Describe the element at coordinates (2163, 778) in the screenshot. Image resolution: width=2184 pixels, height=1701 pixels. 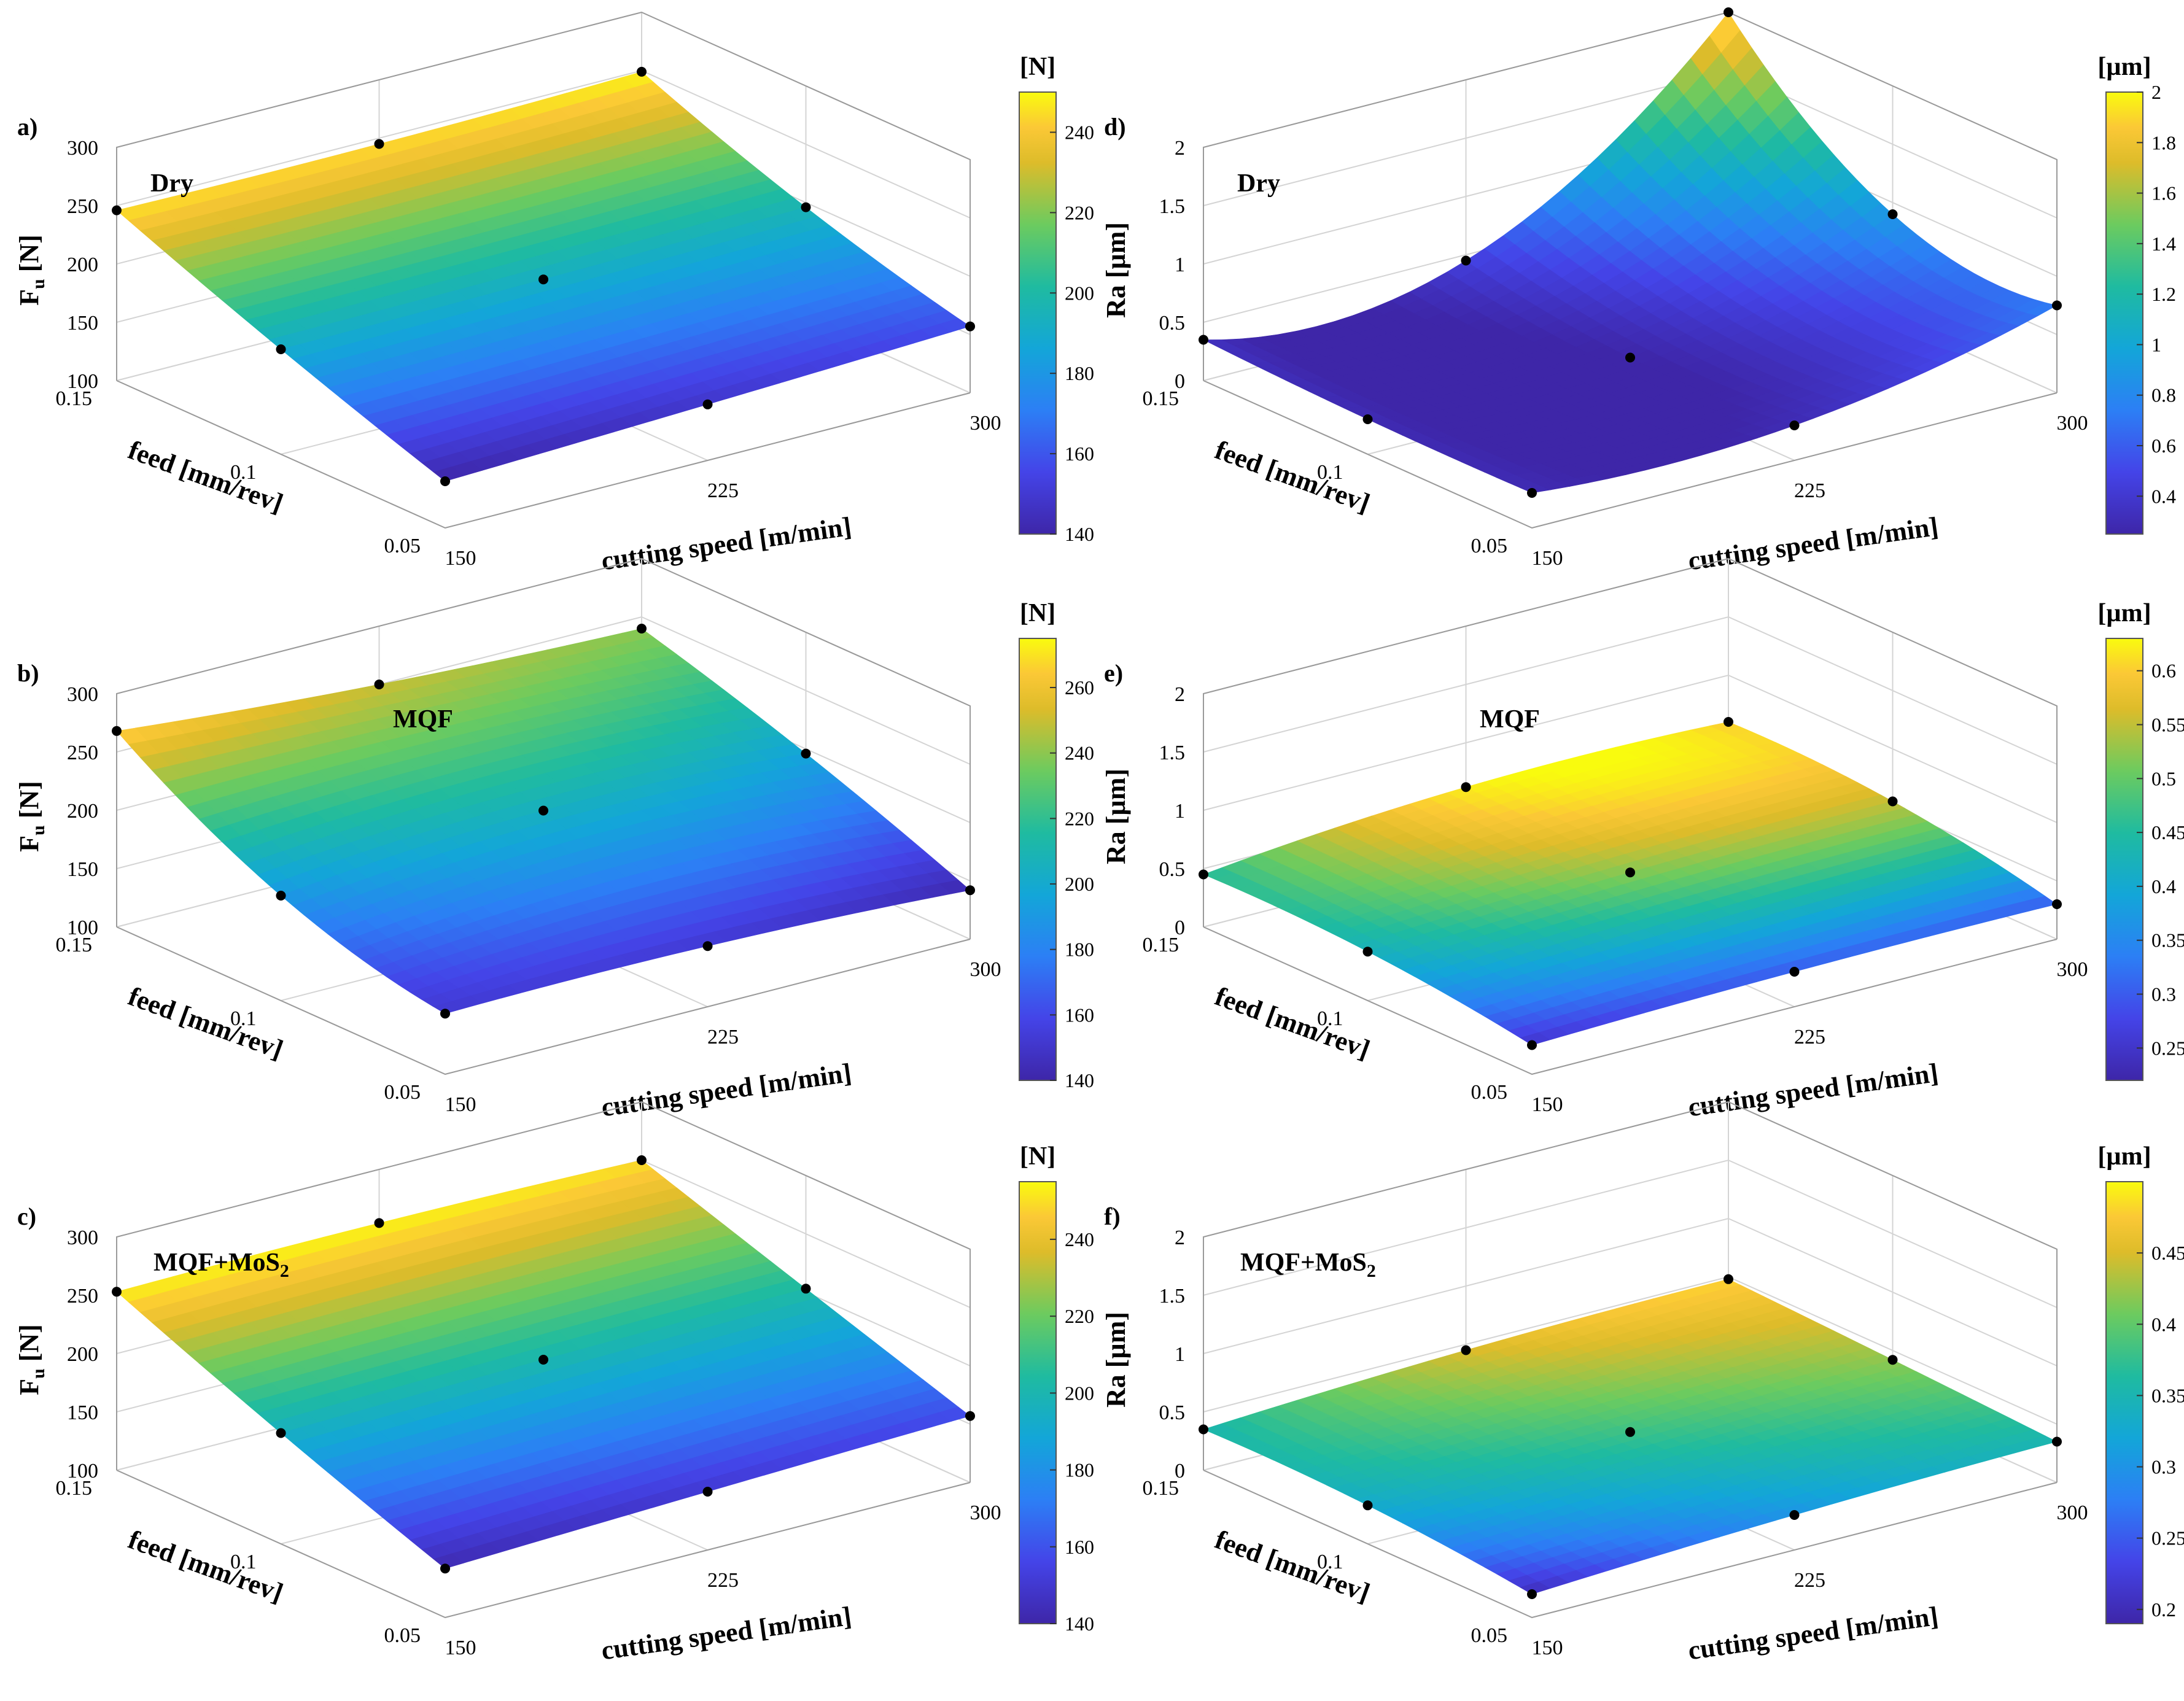
I see `colorbar-tick-label: 0.5` at that location.